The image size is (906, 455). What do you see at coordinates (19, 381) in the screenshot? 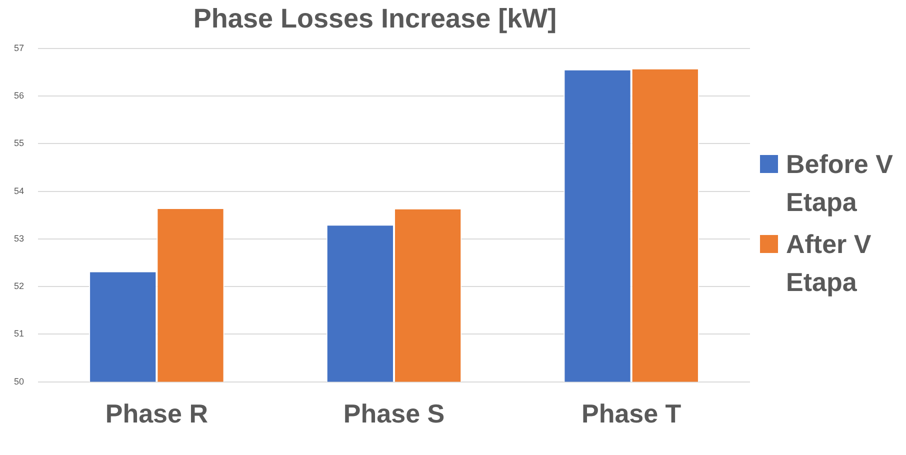
I see `y-tick-label: 50` at bounding box center [19, 381].